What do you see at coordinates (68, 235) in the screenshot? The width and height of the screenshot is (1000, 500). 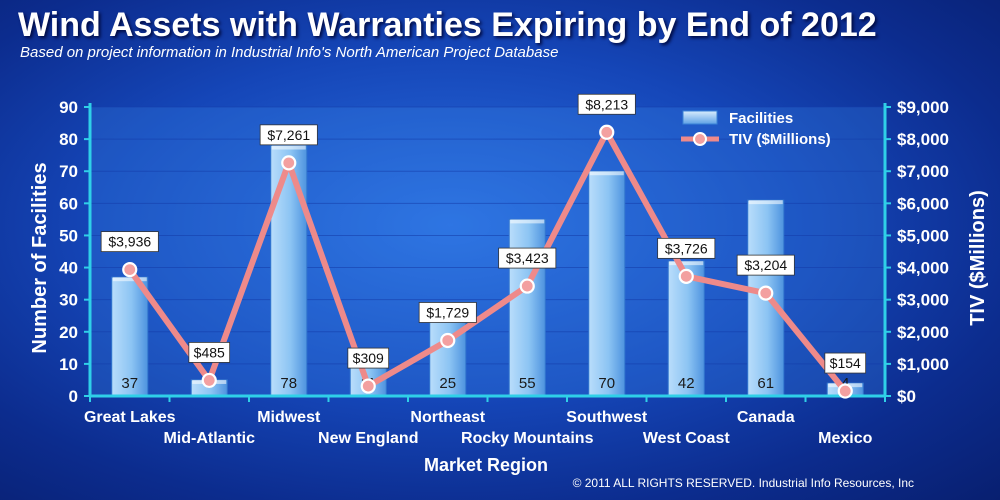 I see `y-tick-label: 50` at bounding box center [68, 235].